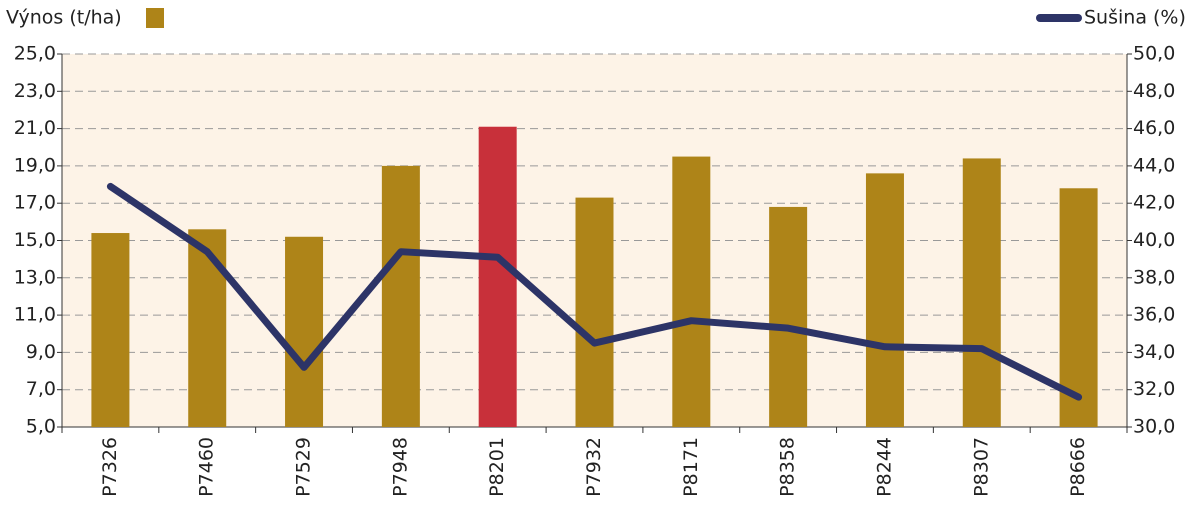  What do you see at coordinates (41, 389) in the screenshot?
I see `y-tick-label: 7,0` at bounding box center [41, 389].